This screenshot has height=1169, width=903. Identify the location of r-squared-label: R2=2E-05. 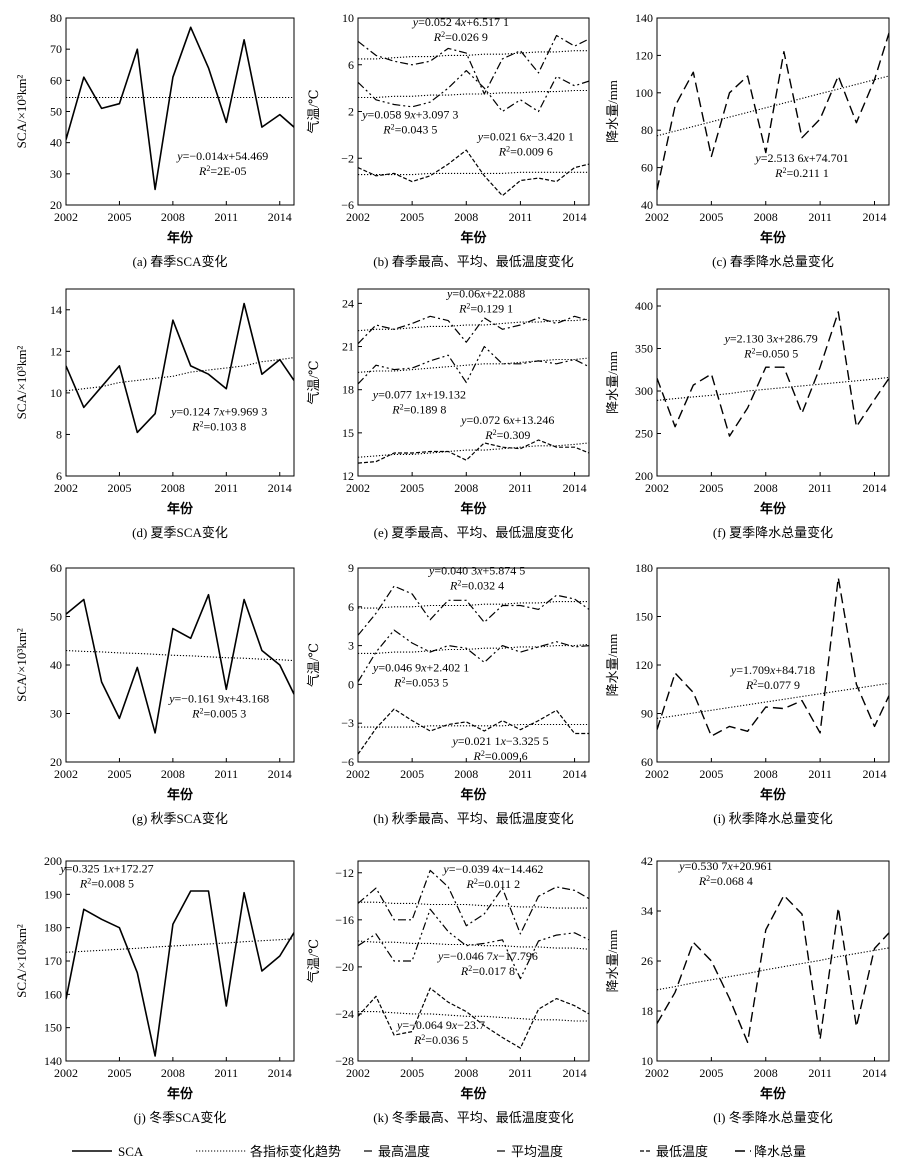
(222, 170).